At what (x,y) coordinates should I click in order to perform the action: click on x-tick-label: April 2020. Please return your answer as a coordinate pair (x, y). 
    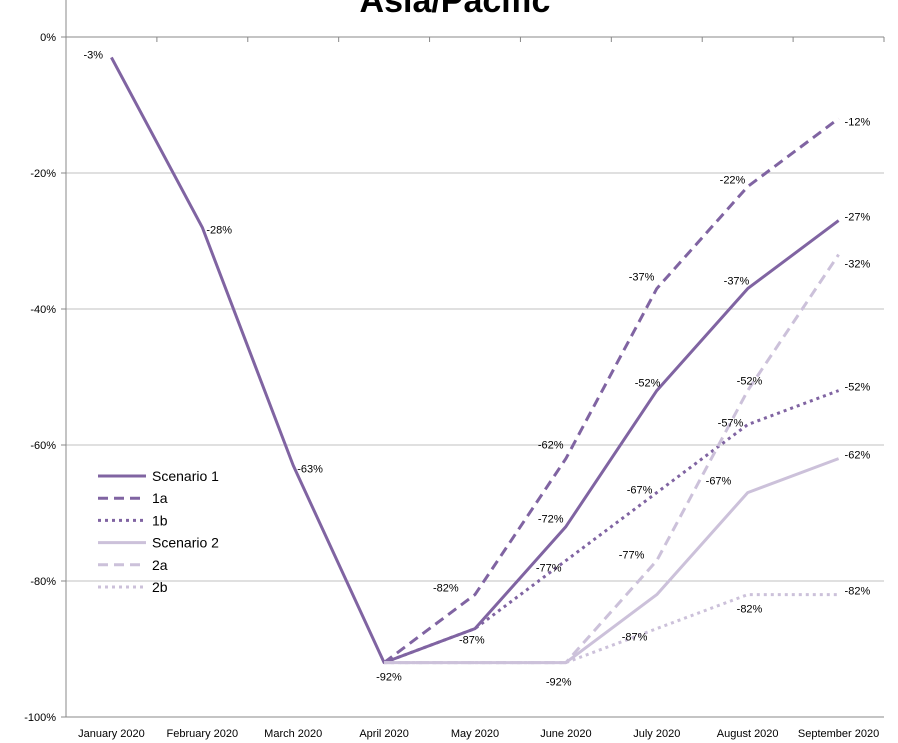
    Looking at the image, I should click on (384, 734).